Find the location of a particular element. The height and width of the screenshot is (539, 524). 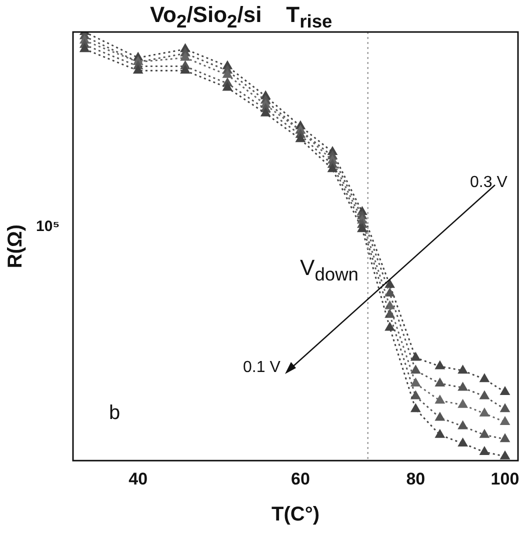

x-tick-label: 80 is located at coordinates (416, 478).